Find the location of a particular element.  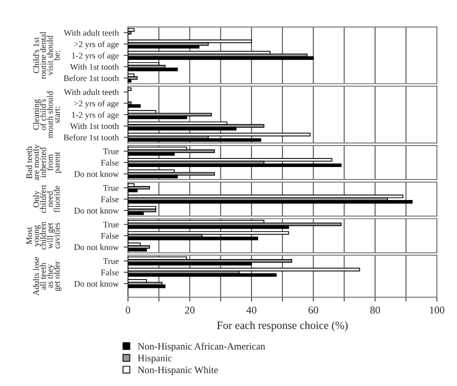

y-axis-title: Child's 1st routine dental visit should be: is located at coordinates (46, 55).